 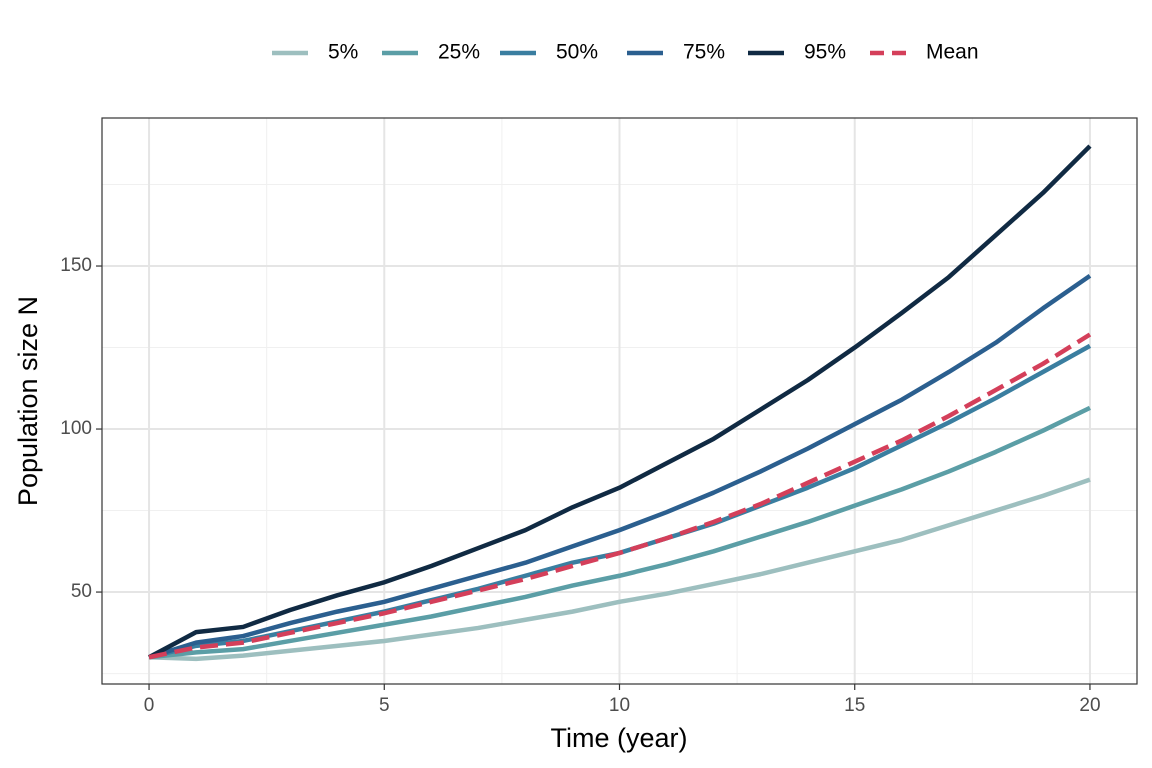 I want to click on legend-label: 50%, so click(x=577, y=52).